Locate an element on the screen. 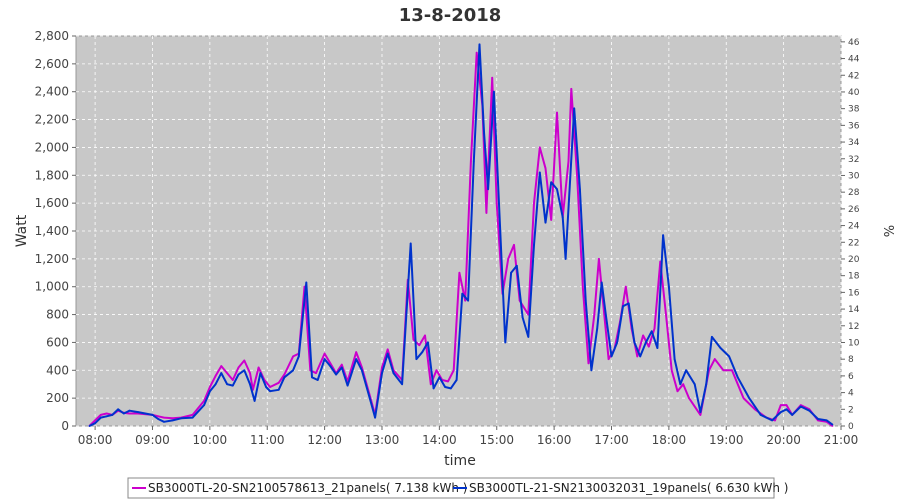 This screenshot has width=900, height=500. x-tick-label: 17:00 is located at coordinates (611, 440).